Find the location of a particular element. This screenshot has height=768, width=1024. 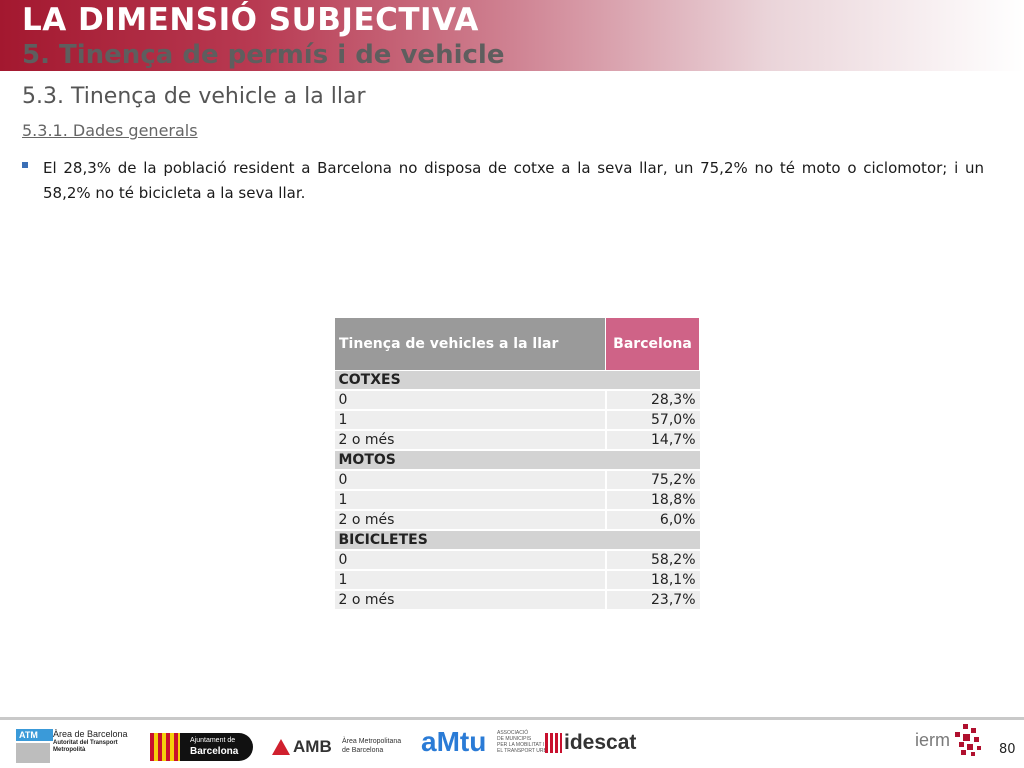

subsection-link: 5.3.1. Dades generals is located at coordinates (110, 130).